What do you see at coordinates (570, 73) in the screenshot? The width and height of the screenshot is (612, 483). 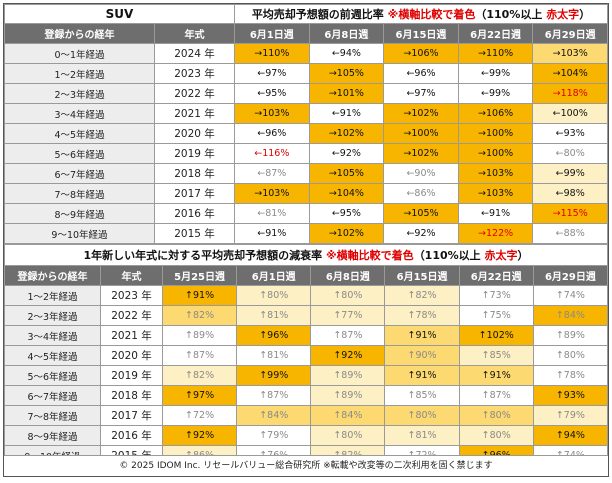 I see `ratio-cell: →104%` at bounding box center [570, 73].